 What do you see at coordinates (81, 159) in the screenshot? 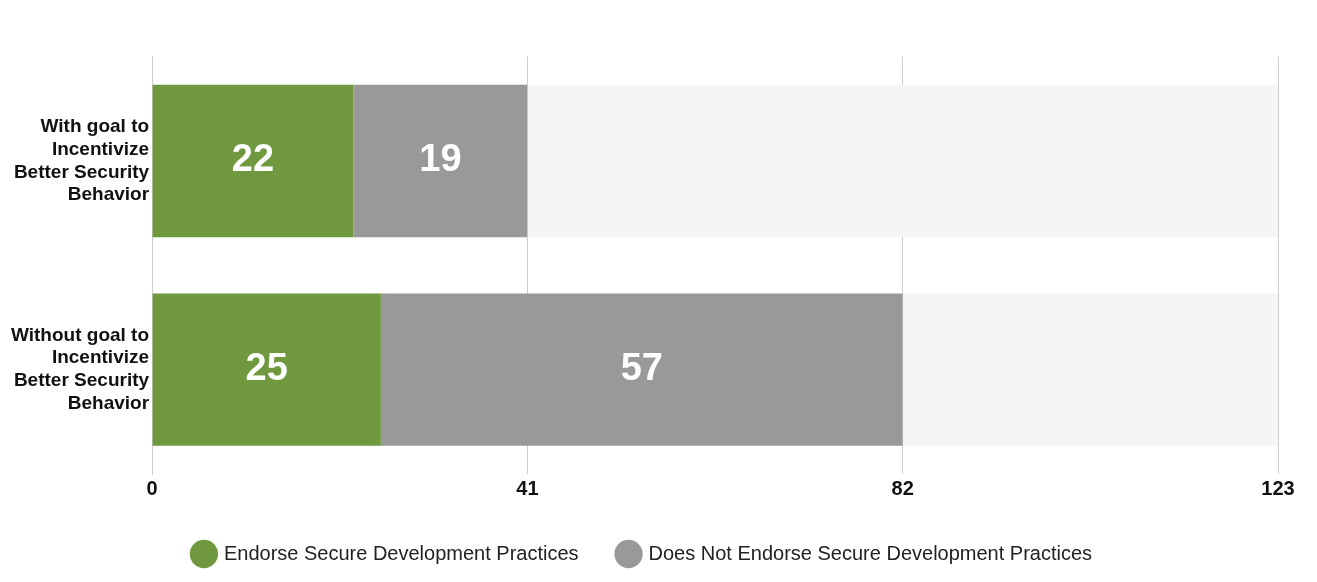
I see `y-tick-label: With goal to Incentivize Better Security Behavior` at bounding box center [81, 159].